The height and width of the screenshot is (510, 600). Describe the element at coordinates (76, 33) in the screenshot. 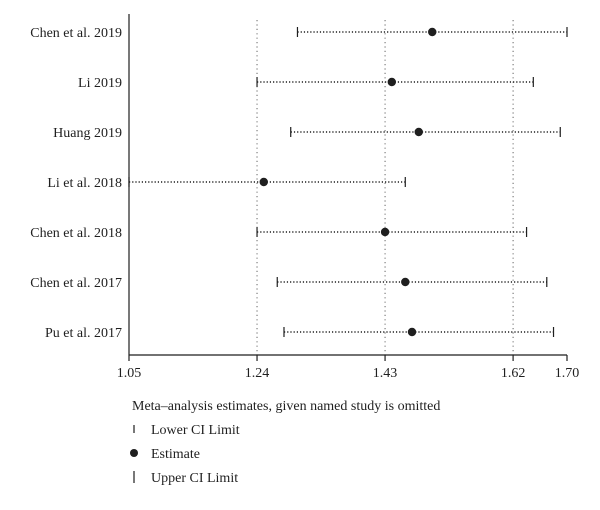

I see `study-label-0: Chen et al. 2019` at that location.